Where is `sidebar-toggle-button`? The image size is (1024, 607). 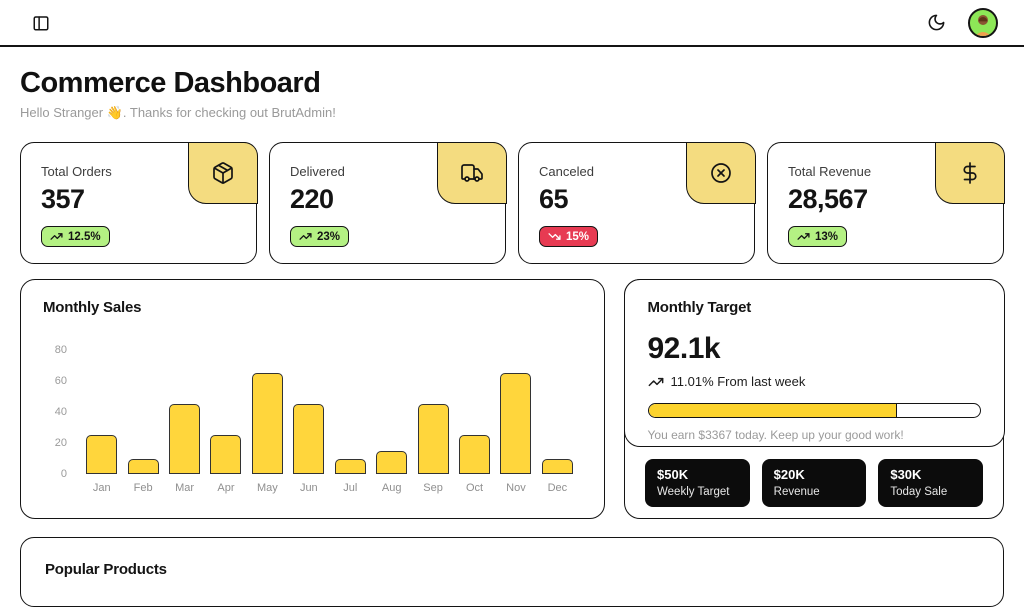
sidebar-toggle-button is located at coordinates (41, 23).